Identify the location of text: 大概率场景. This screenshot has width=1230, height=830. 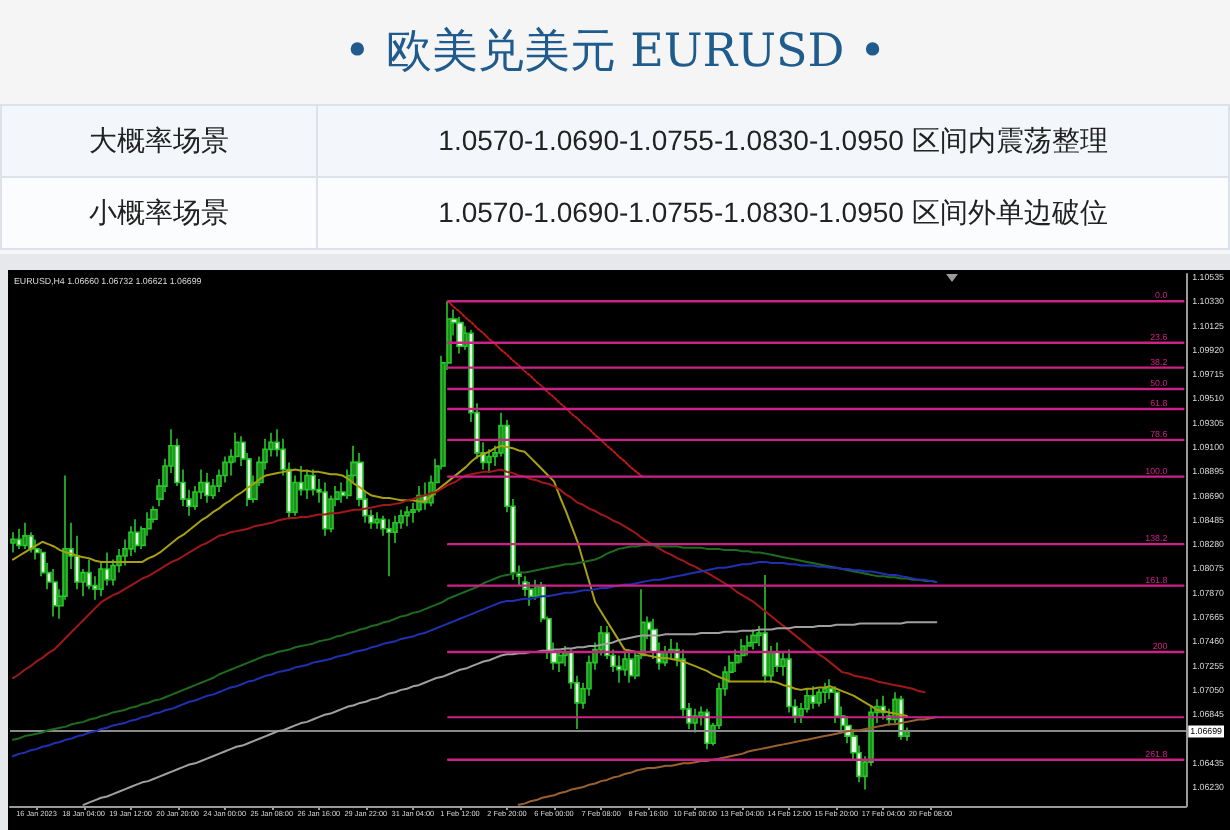
(159, 141).